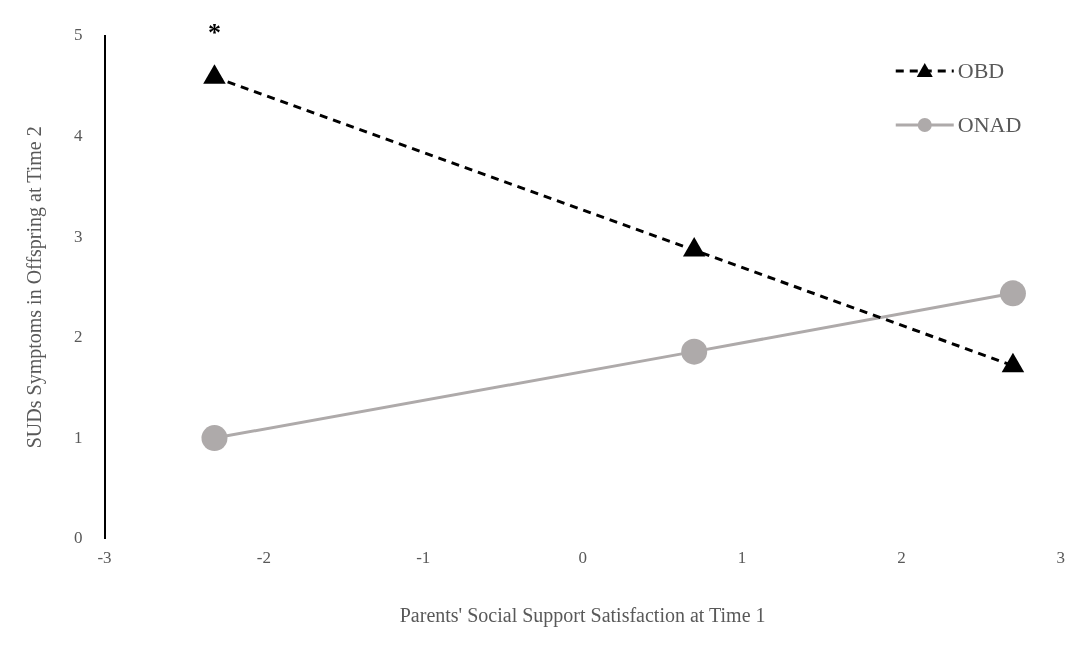  What do you see at coordinates (1060, 558) in the screenshot?
I see `x-tick-label: 3` at bounding box center [1060, 558].